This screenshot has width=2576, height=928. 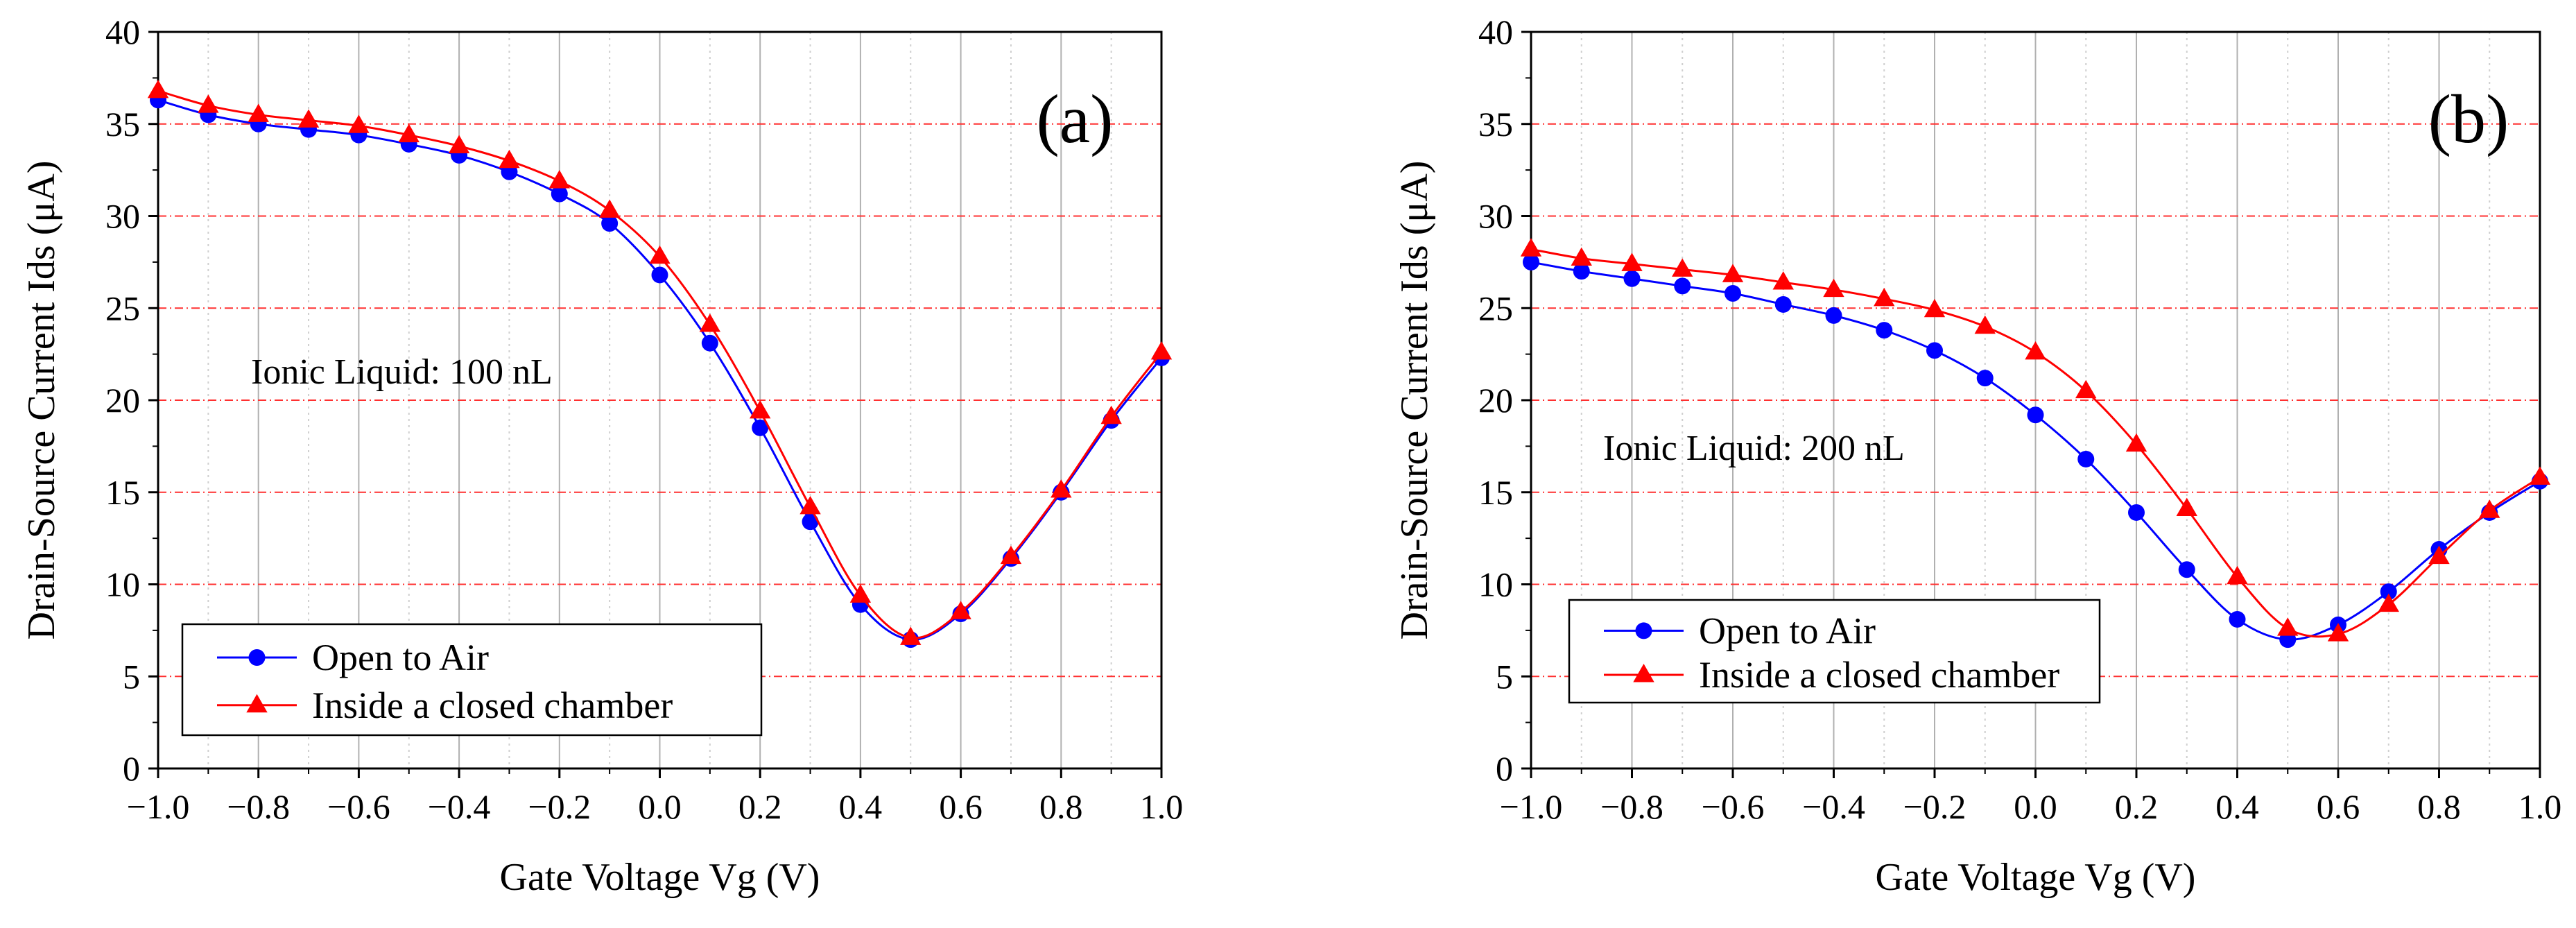 What do you see at coordinates (2237, 807) in the screenshot?
I see `x-tick-label: 0.4` at bounding box center [2237, 807].